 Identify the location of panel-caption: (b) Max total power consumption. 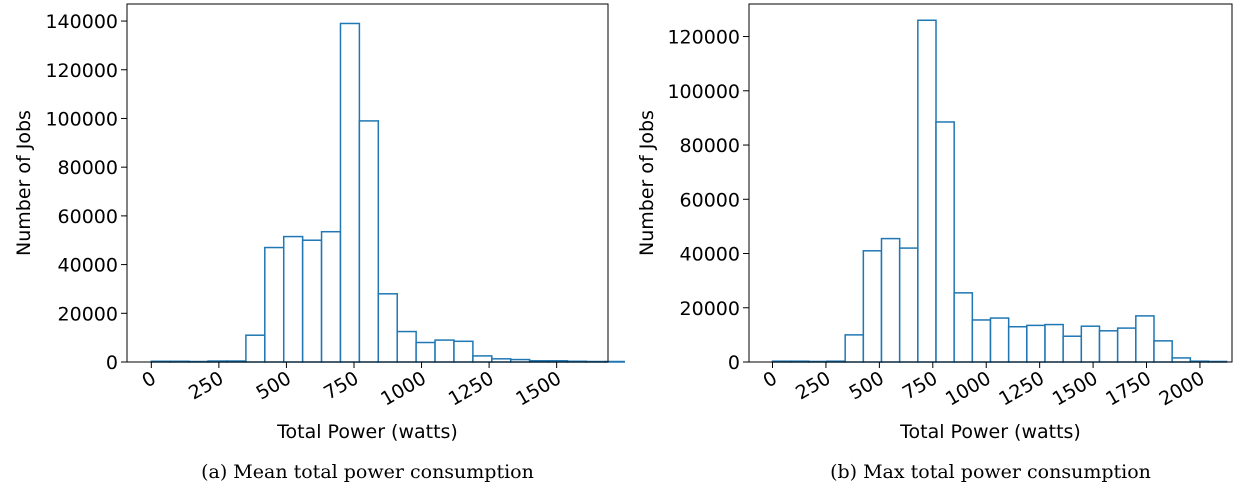
(990, 472).